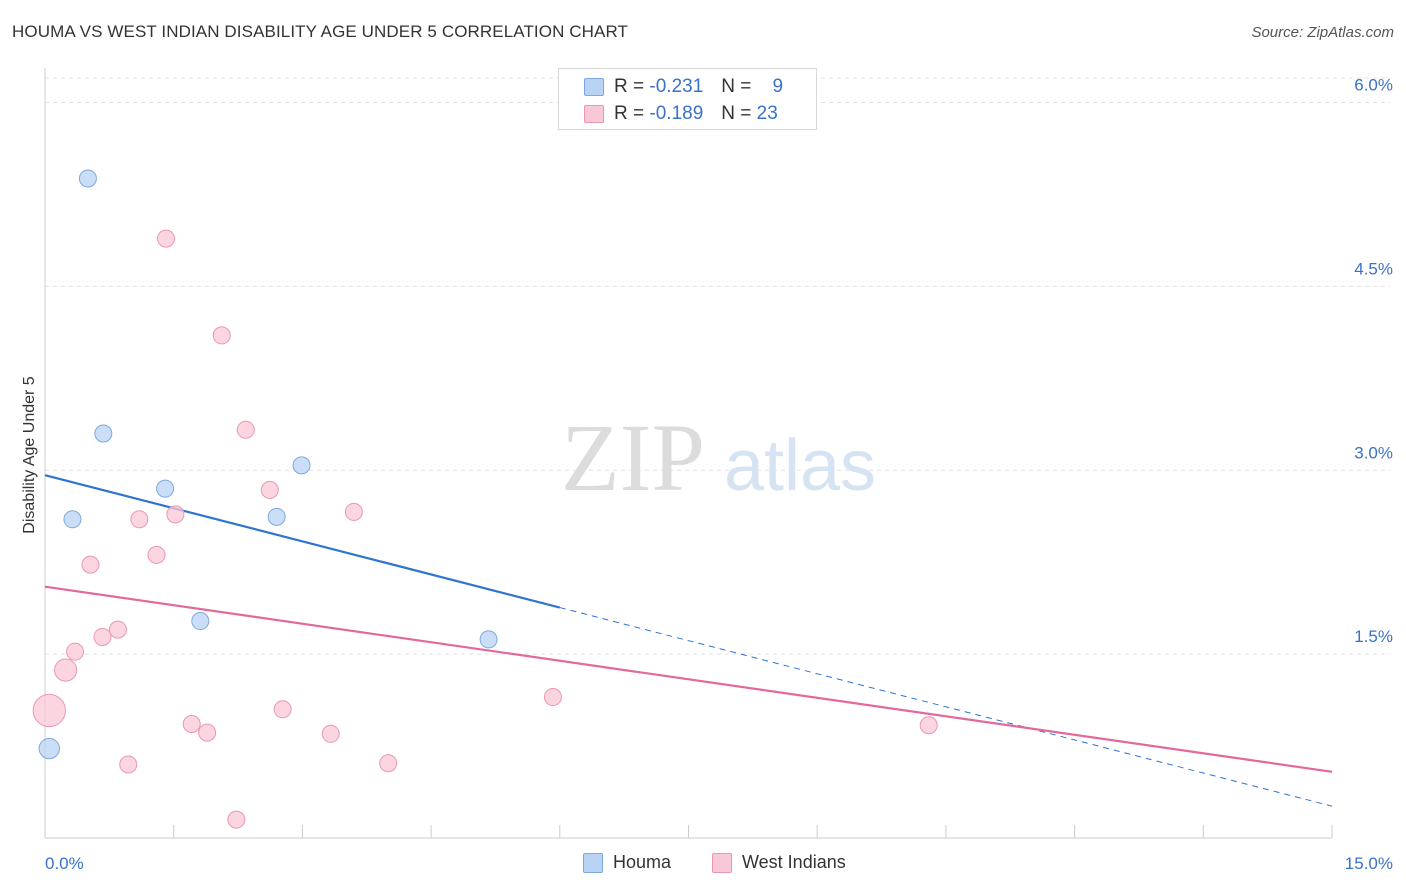  Describe the element at coordinates (64, 863) in the screenshot. I see `x-tick-label-min: 0.0%` at that location.